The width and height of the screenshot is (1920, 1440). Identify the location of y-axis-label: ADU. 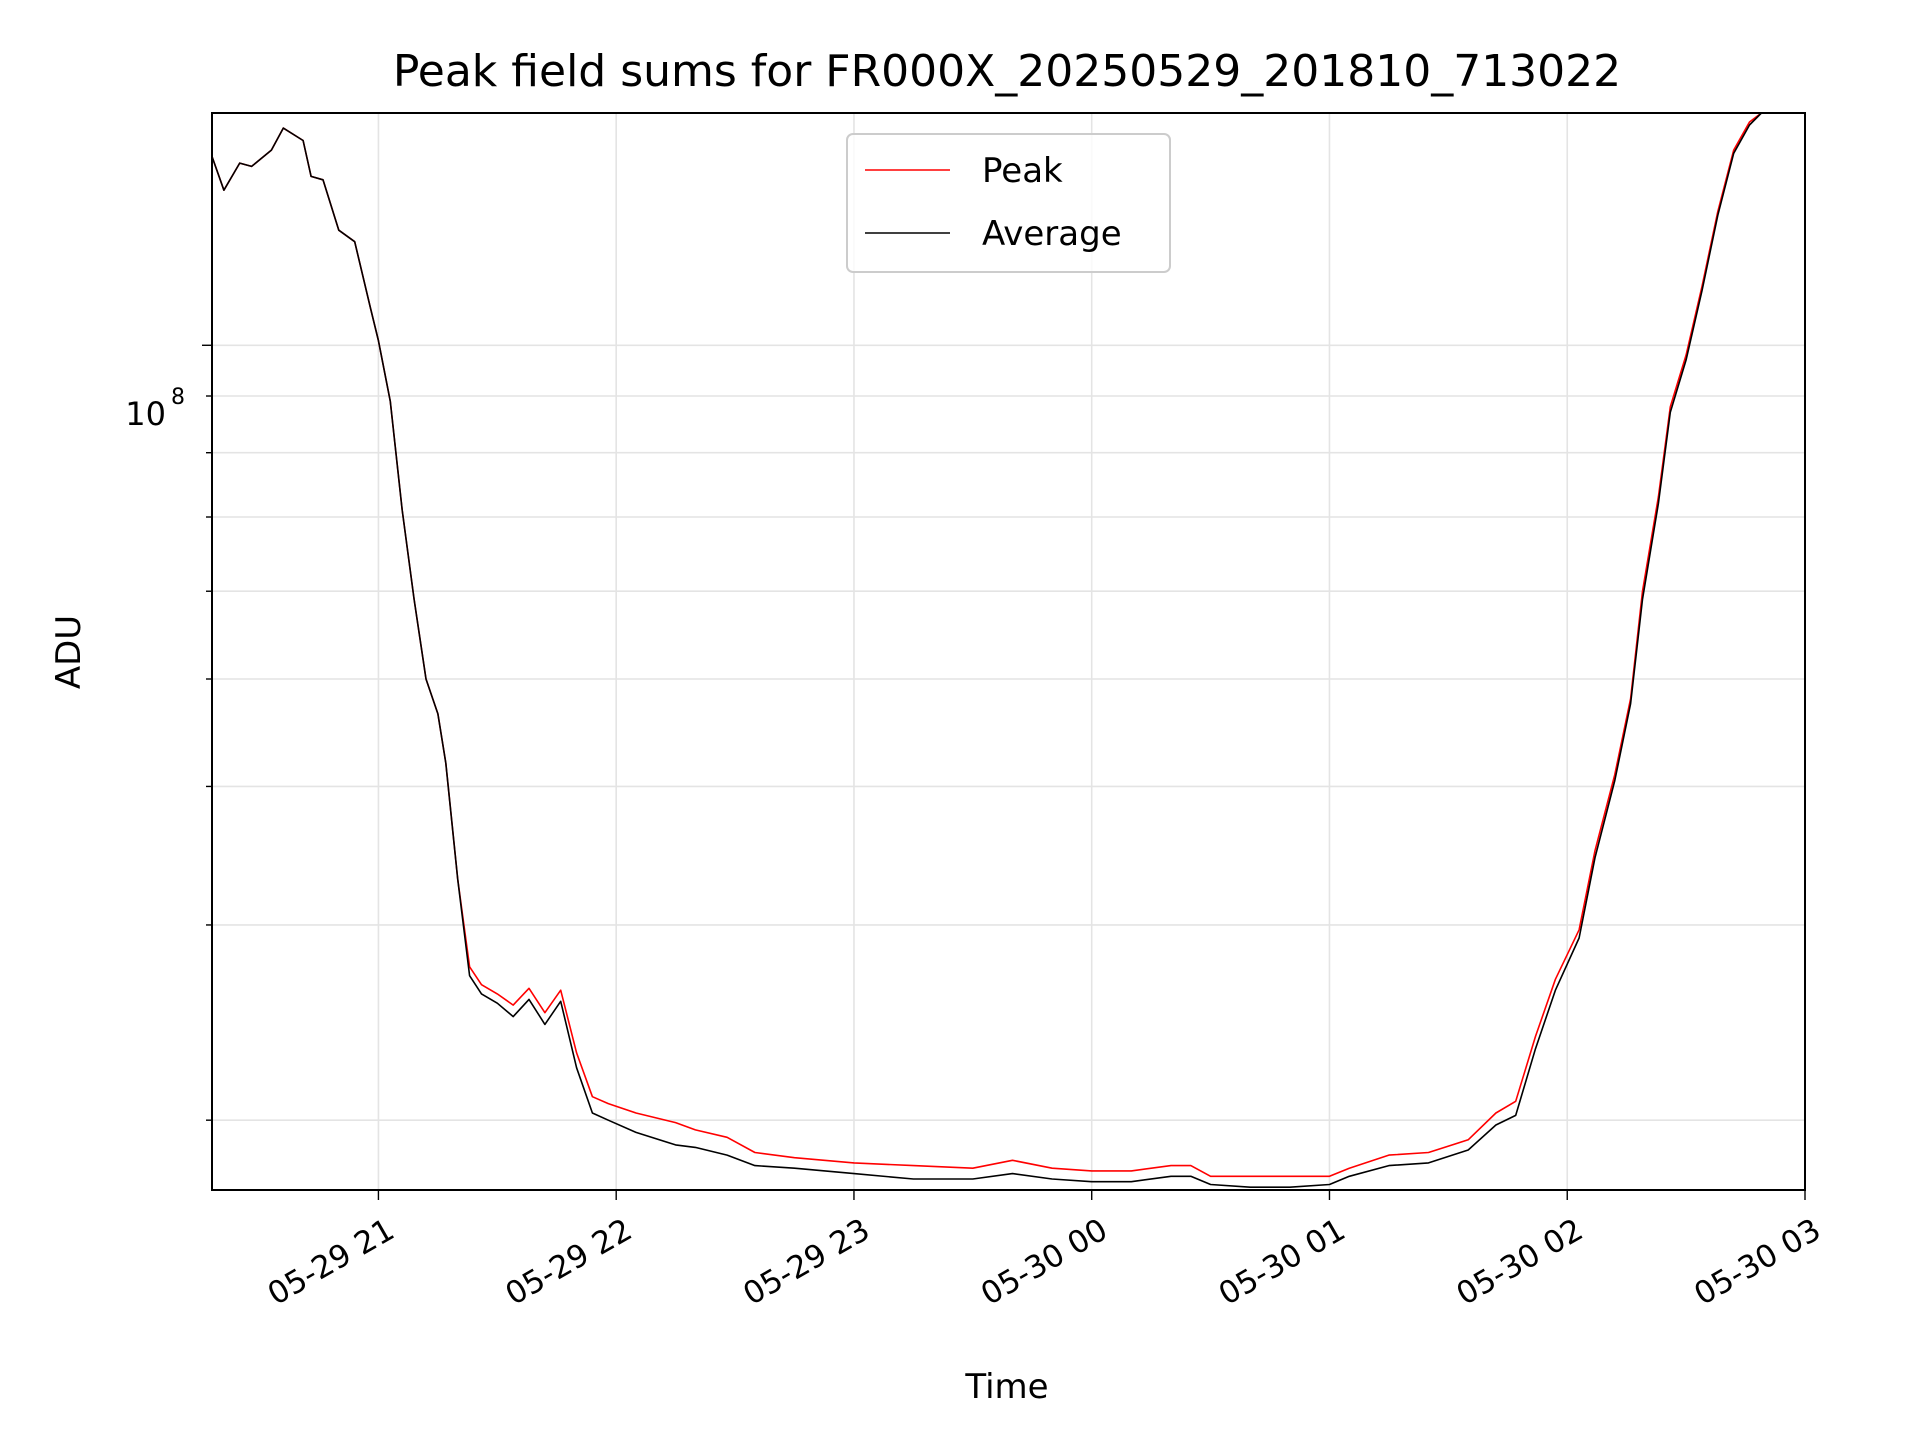
(69, 652).